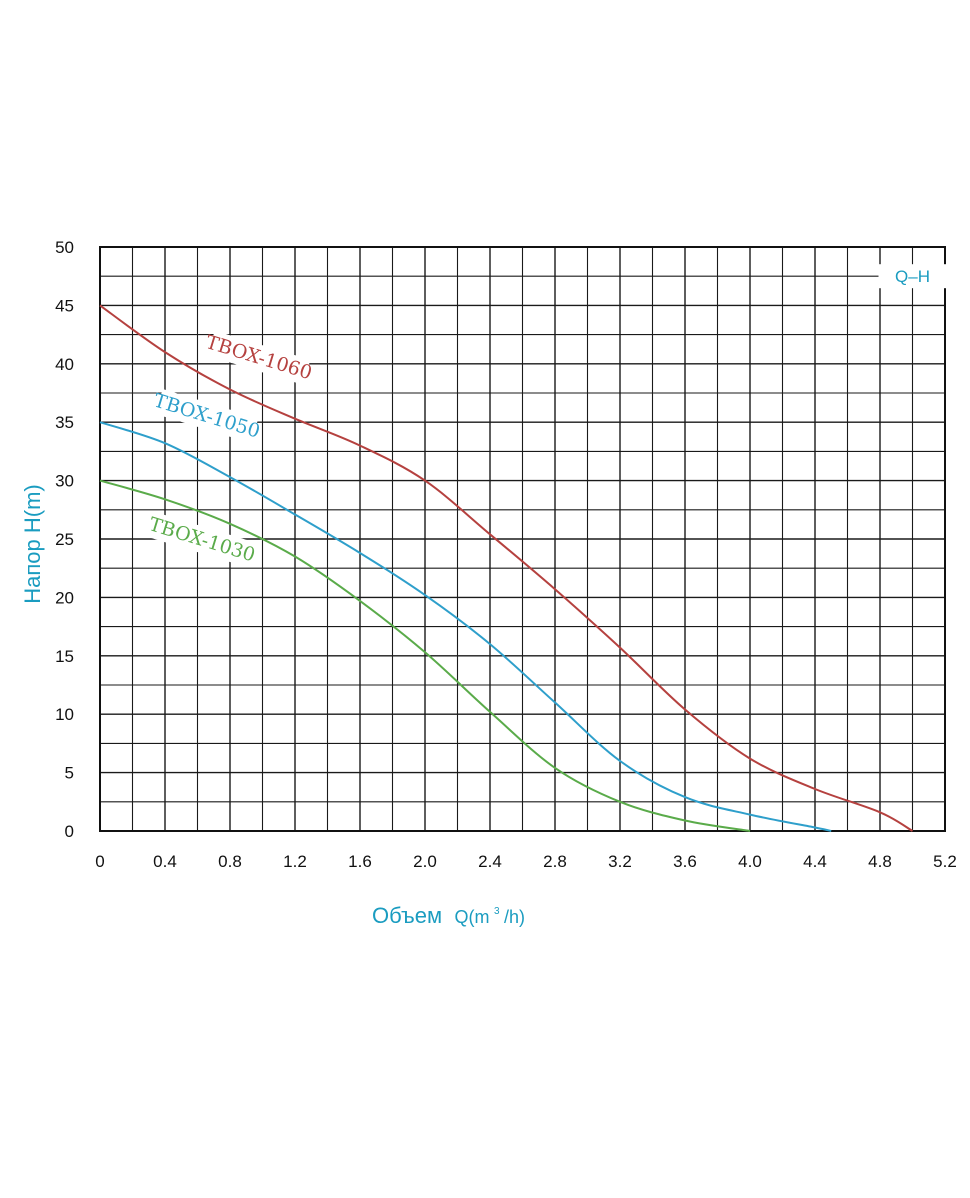 The width and height of the screenshot is (970, 1198). I want to click on x-tick-label: 0.4, so click(165, 861).